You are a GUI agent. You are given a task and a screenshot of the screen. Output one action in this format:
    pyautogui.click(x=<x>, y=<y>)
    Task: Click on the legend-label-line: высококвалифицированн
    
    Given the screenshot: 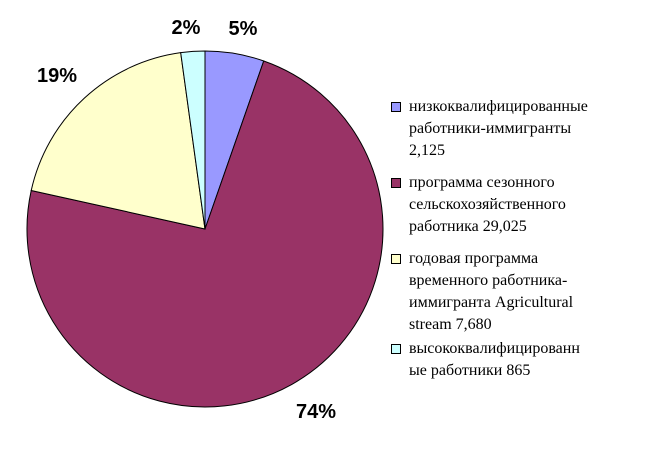 What is the action you would take?
    pyautogui.click(x=494, y=348)
    